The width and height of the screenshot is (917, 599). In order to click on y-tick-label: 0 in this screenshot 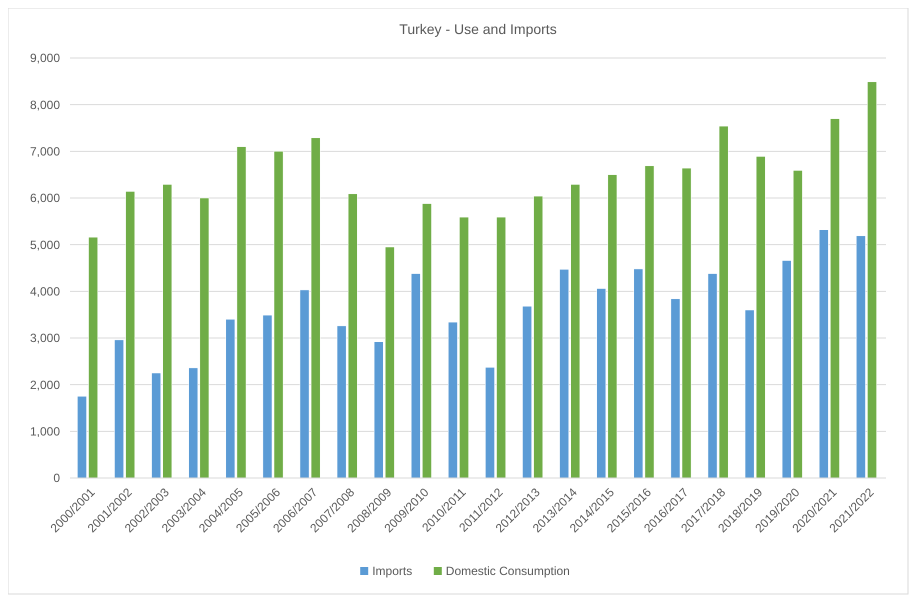, I will do `click(56, 478)`.